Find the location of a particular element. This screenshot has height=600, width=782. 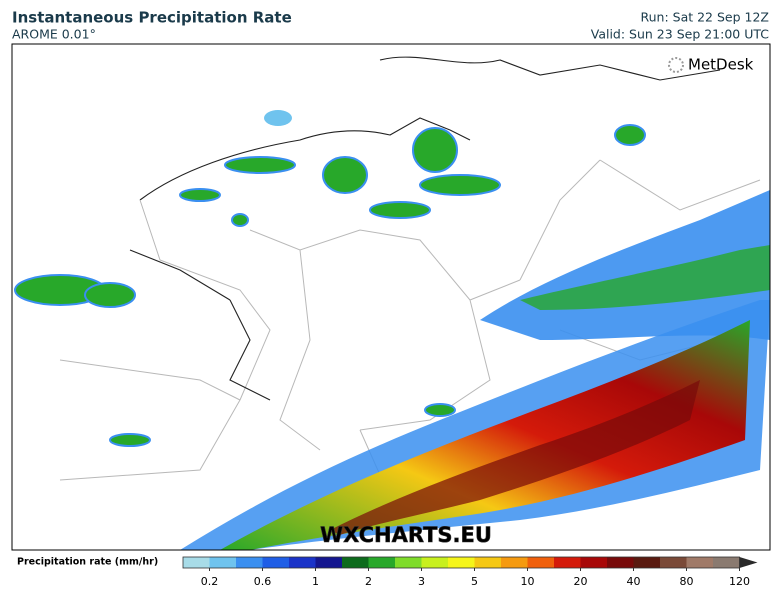

title: Instantaneous Precipitation Rate is located at coordinates (152, 18).